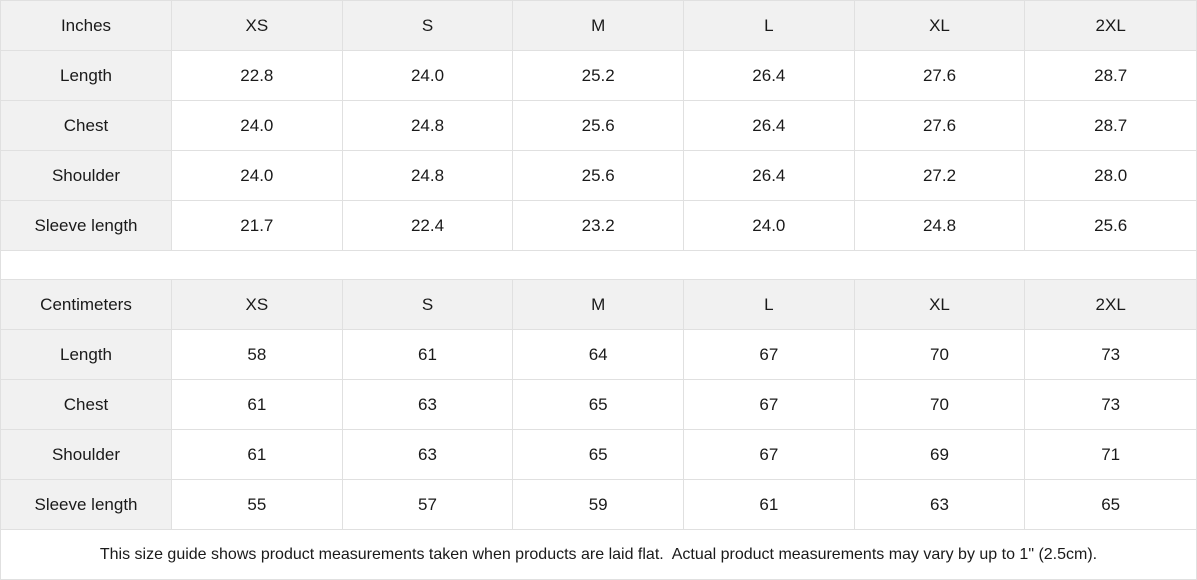 The width and height of the screenshot is (1197, 580). I want to click on table-row-cm-length: Length 58 61 64 67 70 73, so click(598, 355).